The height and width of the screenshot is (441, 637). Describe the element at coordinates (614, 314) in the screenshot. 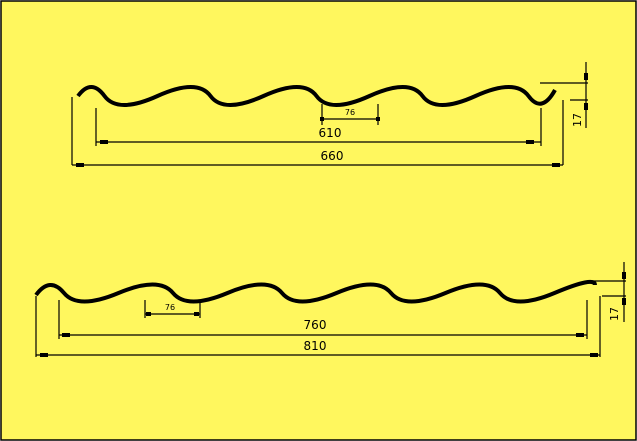

I see `profile-2-height-label: 17` at that location.